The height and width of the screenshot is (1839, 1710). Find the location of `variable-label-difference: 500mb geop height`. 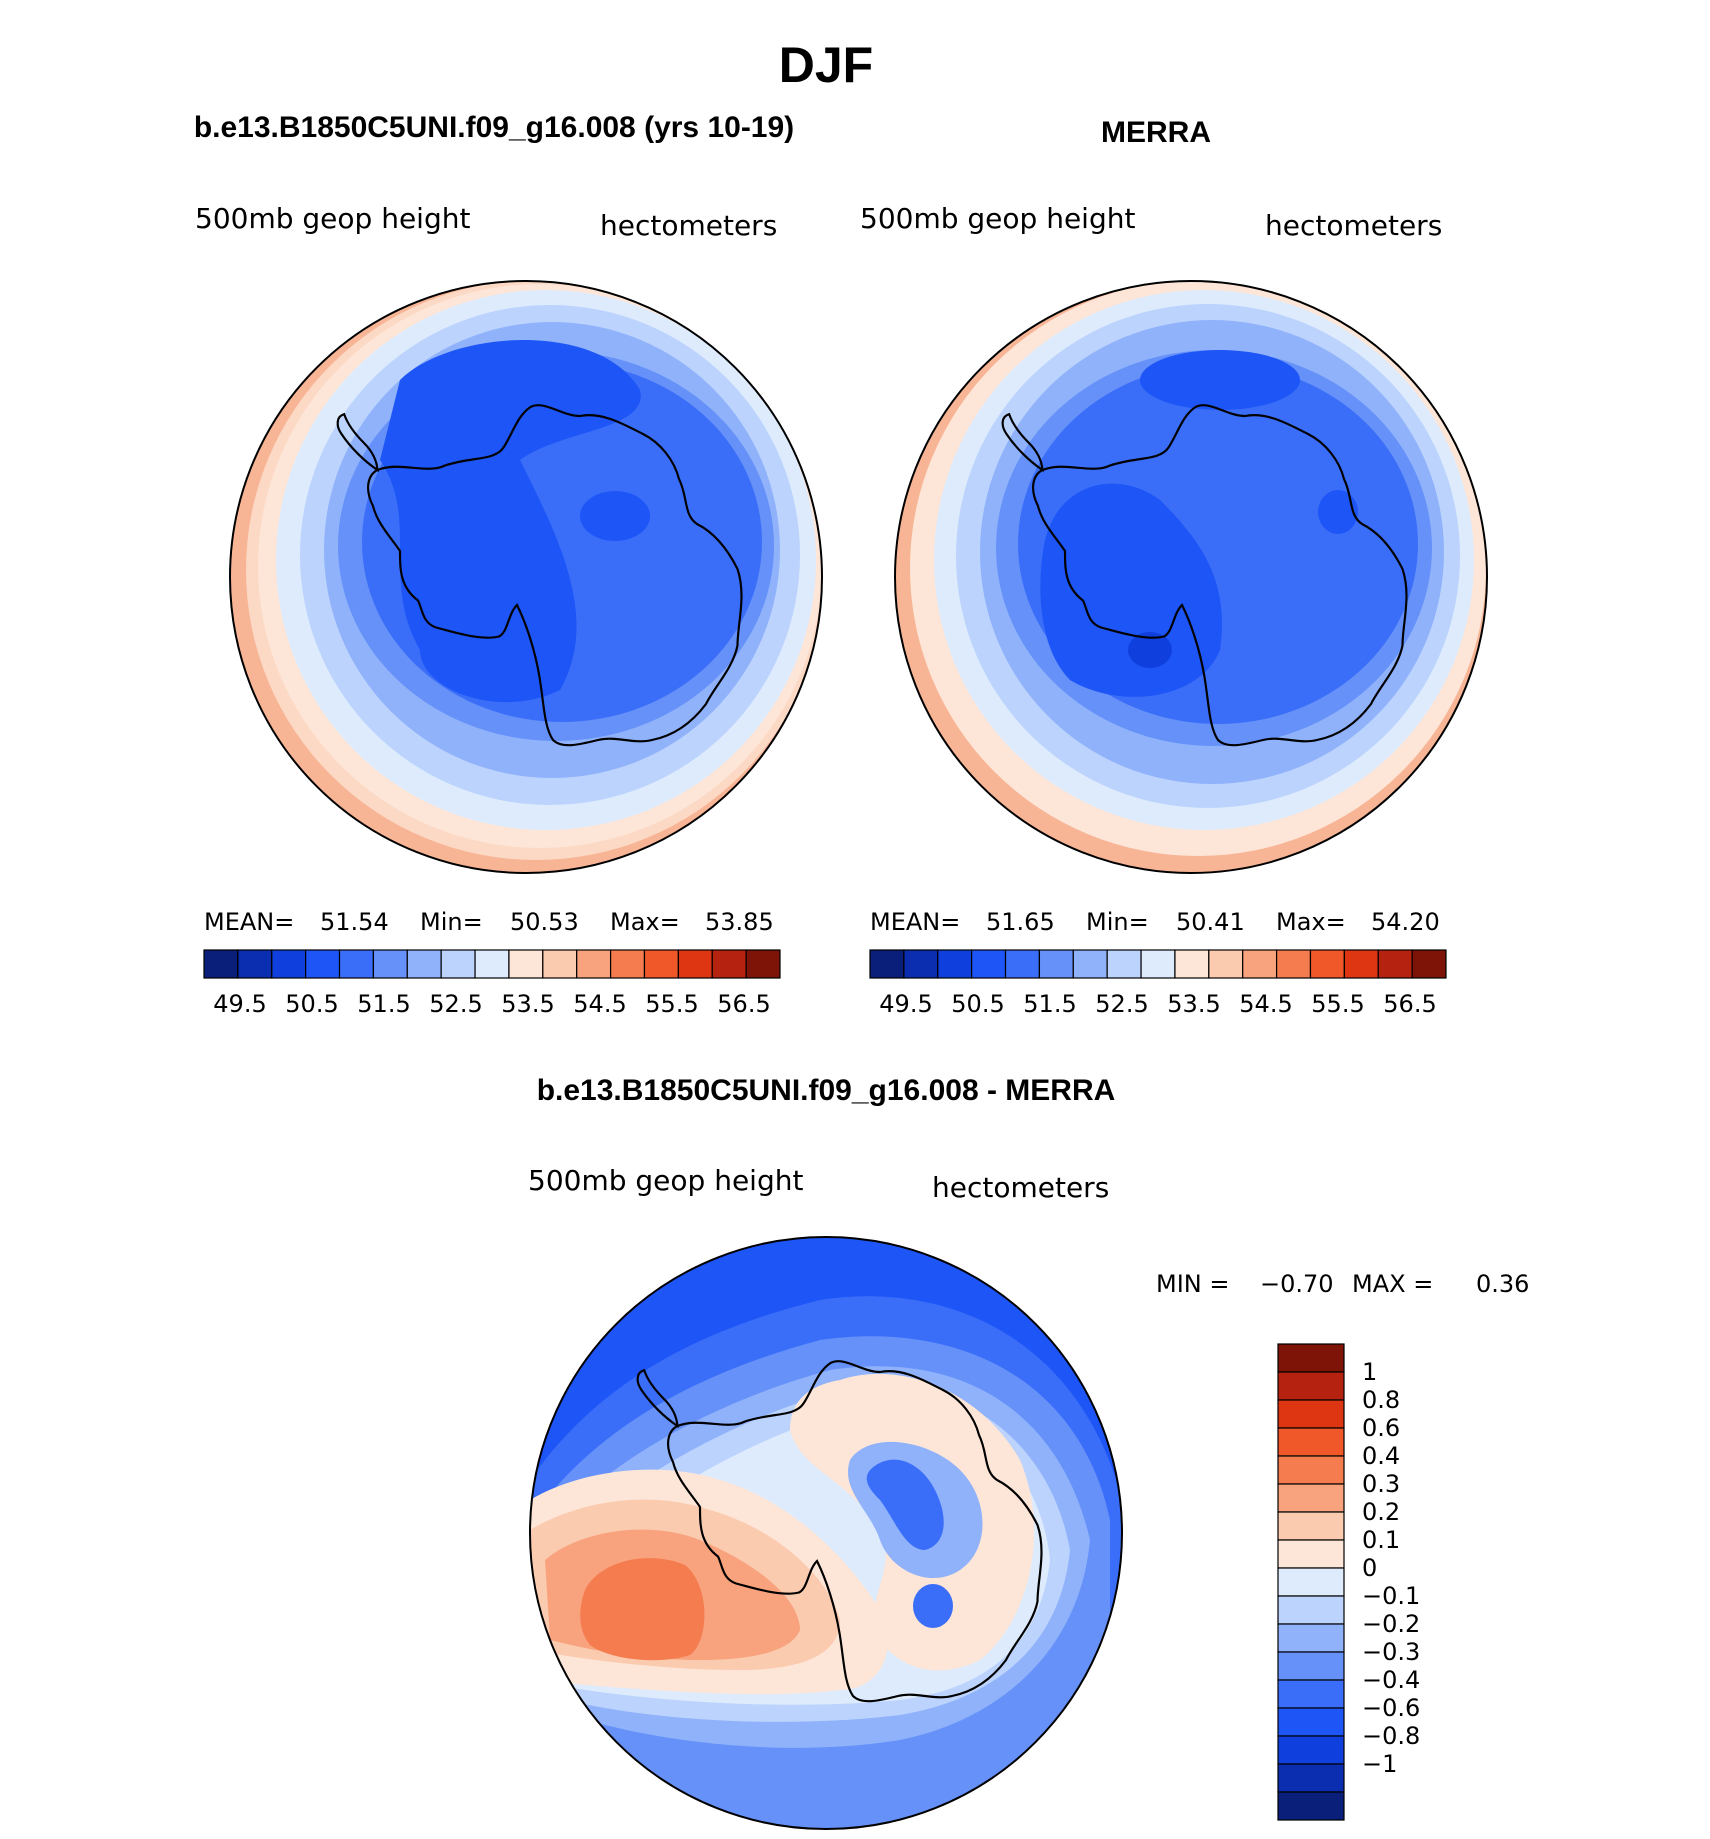

variable-label-difference: 500mb geop height is located at coordinates (665, 1180).